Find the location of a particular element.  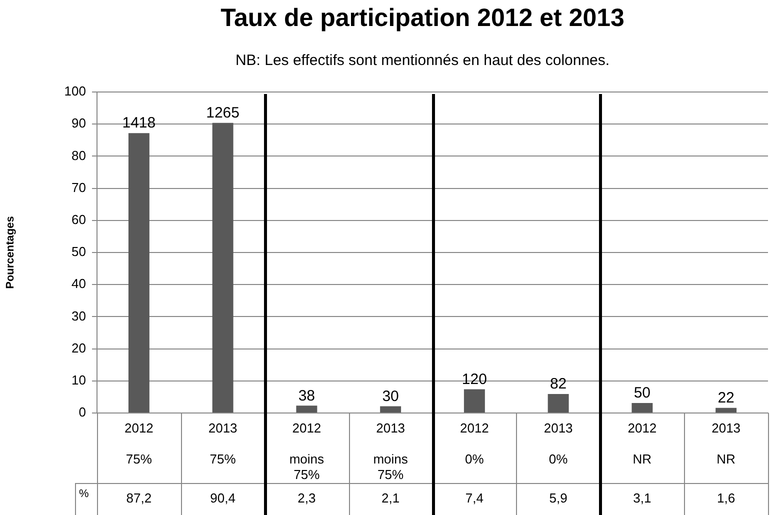

annotation: 30 is located at coordinates (390, 396).